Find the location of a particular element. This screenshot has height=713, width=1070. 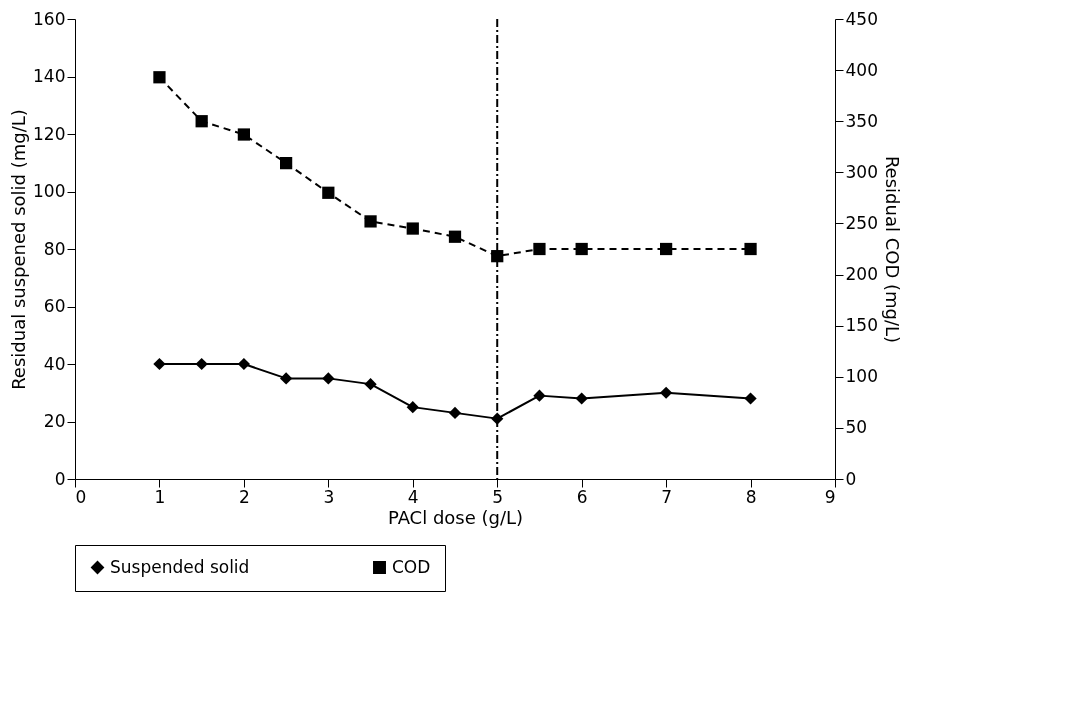

x-tick-label: 5 is located at coordinates (498, 496).